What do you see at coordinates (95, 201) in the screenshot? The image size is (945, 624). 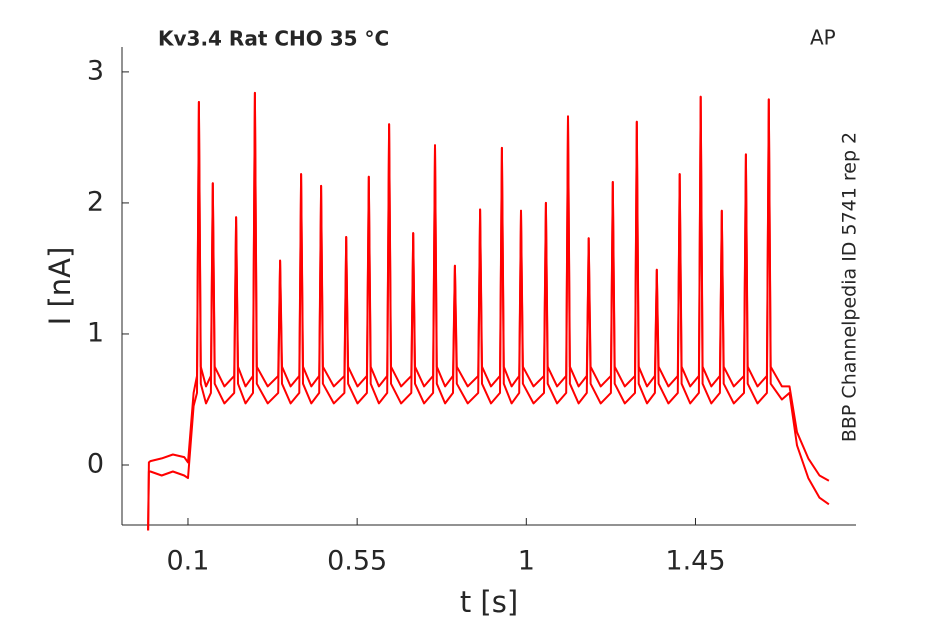 I see `y-tick-label: 2` at bounding box center [95, 201].